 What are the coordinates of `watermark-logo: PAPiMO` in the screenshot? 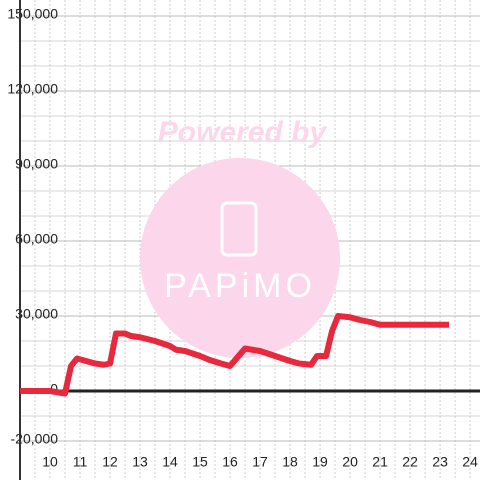 It's located at (240, 286).